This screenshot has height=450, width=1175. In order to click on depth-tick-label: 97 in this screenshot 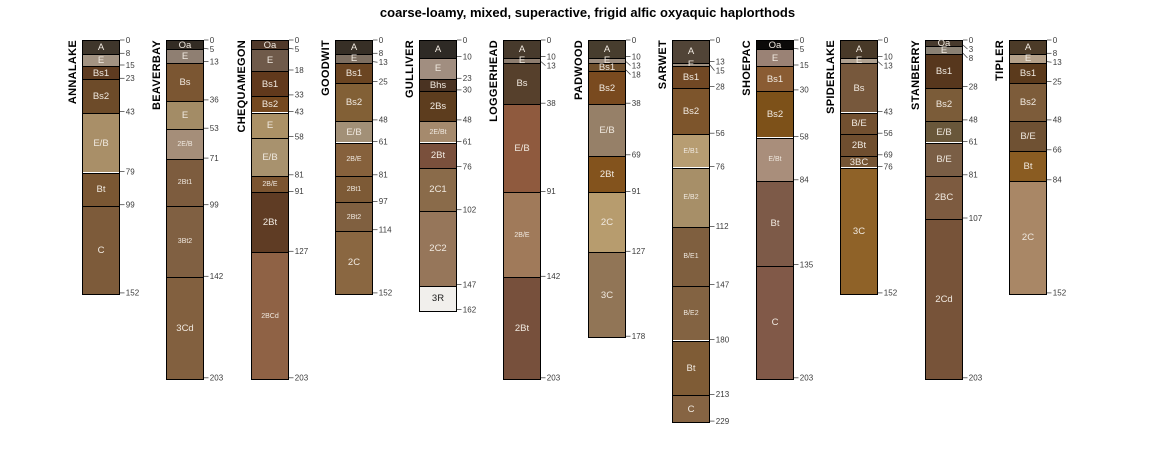, I will do `click(383, 201)`.